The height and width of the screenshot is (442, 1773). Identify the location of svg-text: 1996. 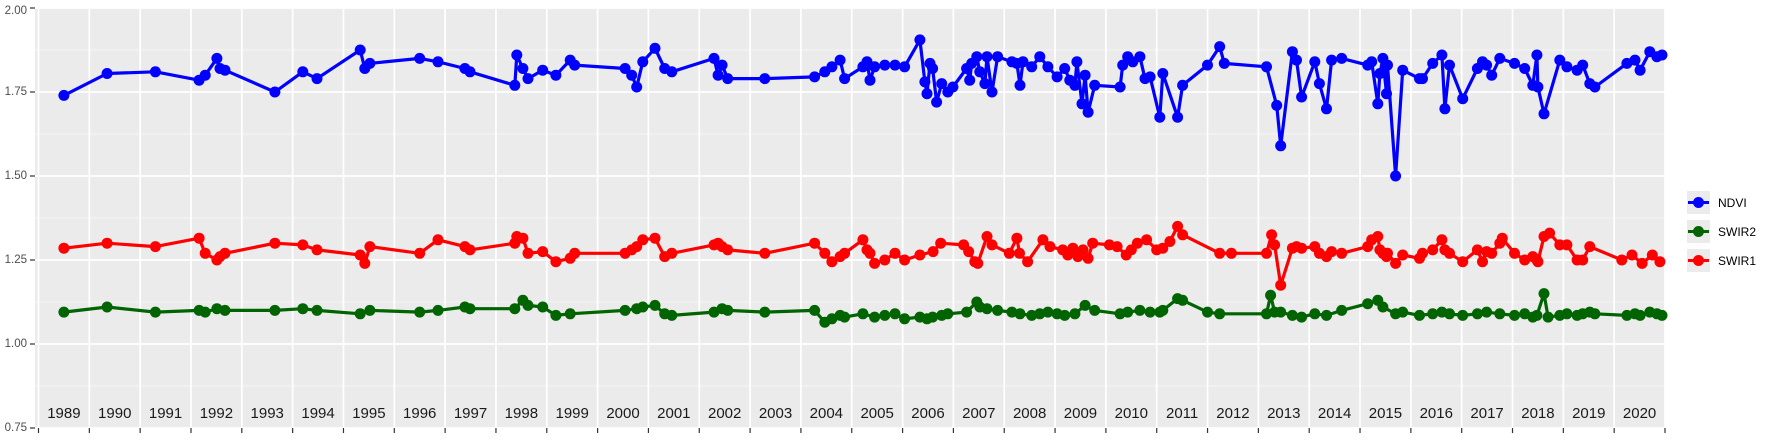
(419, 413).